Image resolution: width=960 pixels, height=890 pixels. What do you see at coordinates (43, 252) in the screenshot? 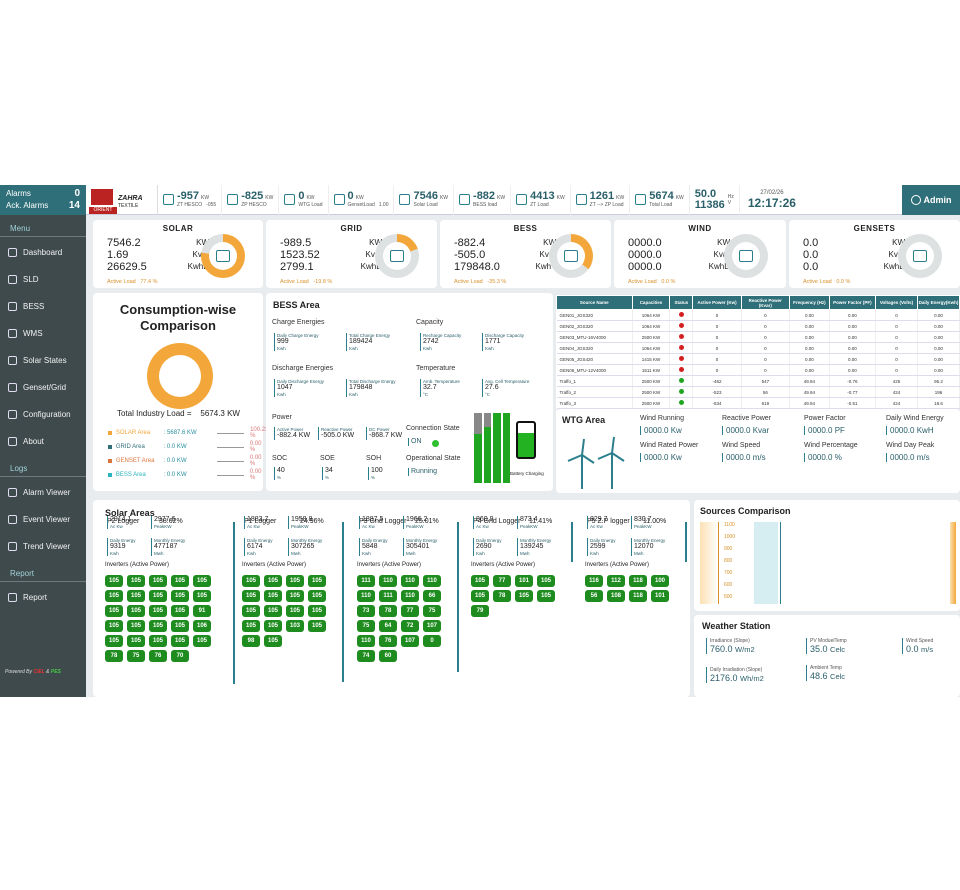
I see `sidebar-item-dashboard: Dashboard` at bounding box center [43, 252].